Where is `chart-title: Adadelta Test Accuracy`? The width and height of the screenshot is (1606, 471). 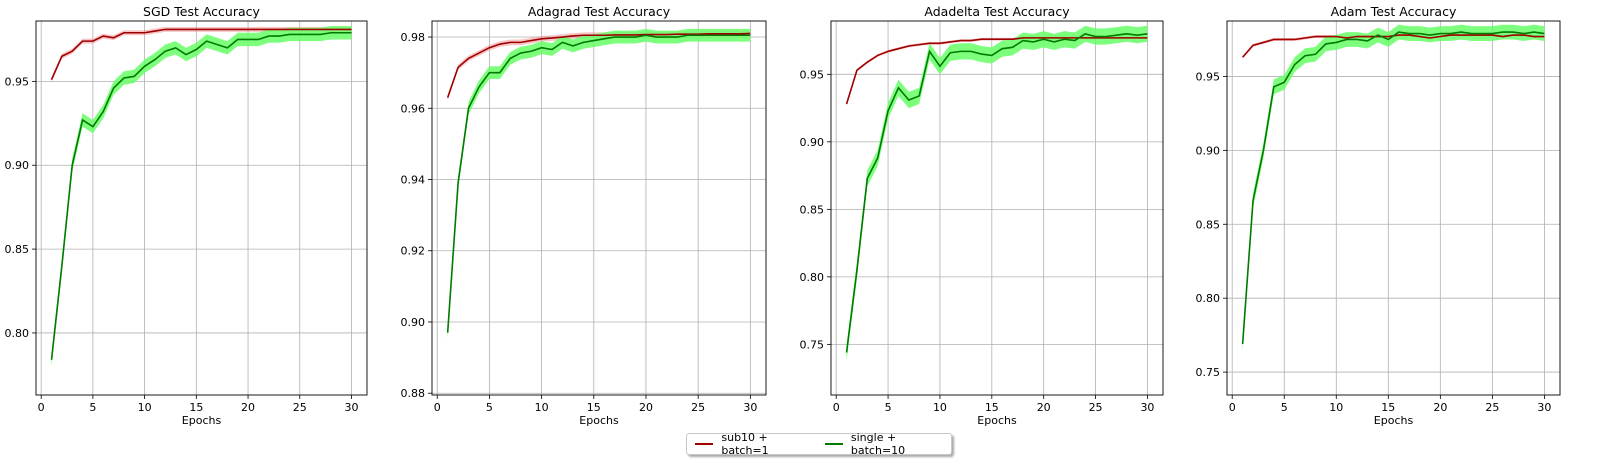
chart-title: Adadelta Test Accuracy is located at coordinates (997, 11).